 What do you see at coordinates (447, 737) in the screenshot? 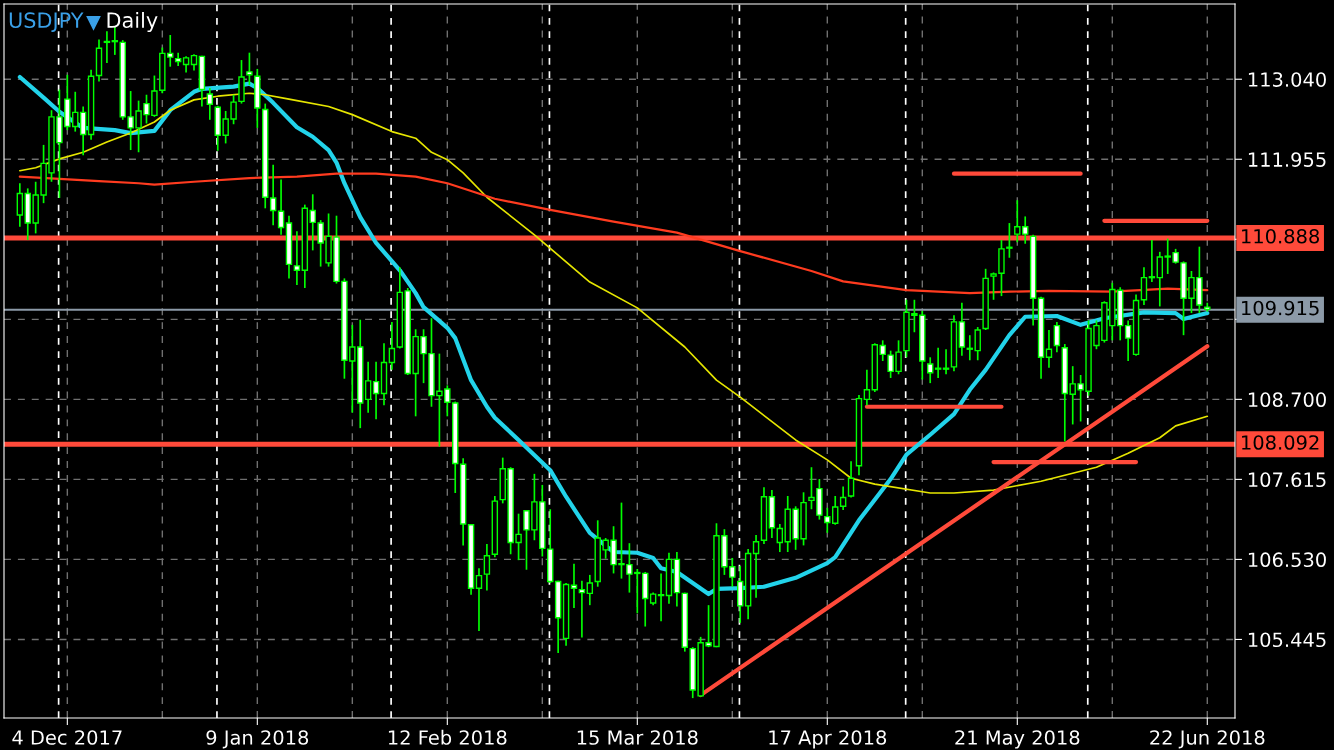
I see `x-tick-label: 12 Feb 2018` at bounding box center [447, 737].